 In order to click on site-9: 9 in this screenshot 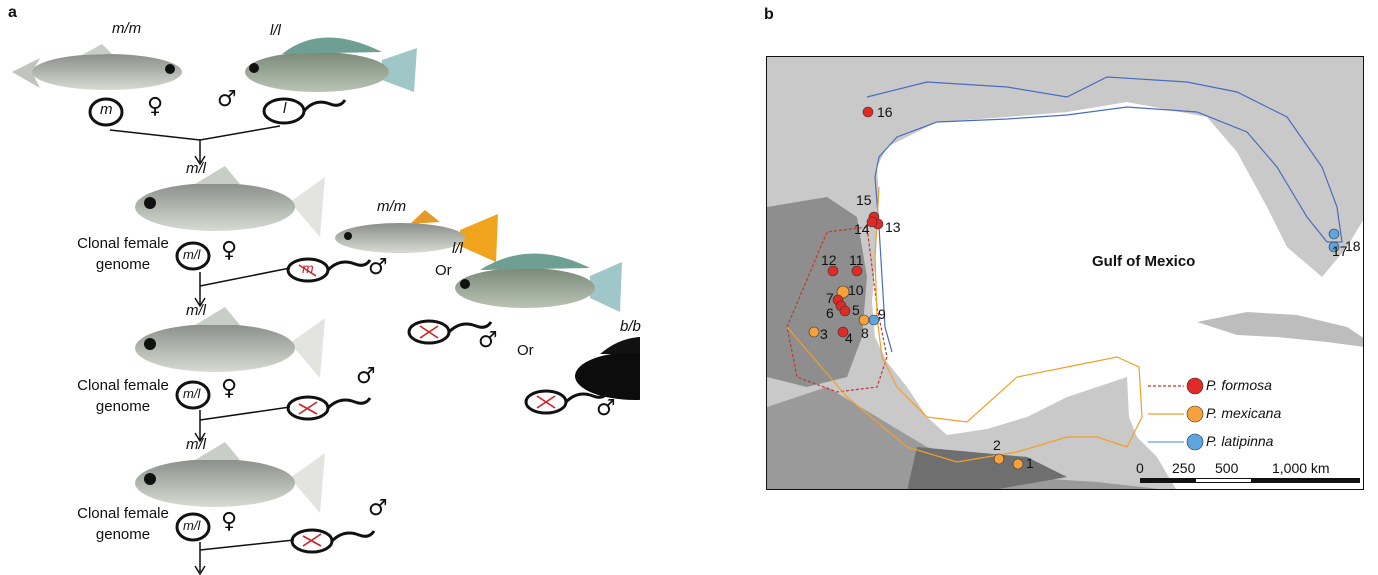, I will do `click(882, 314)`.